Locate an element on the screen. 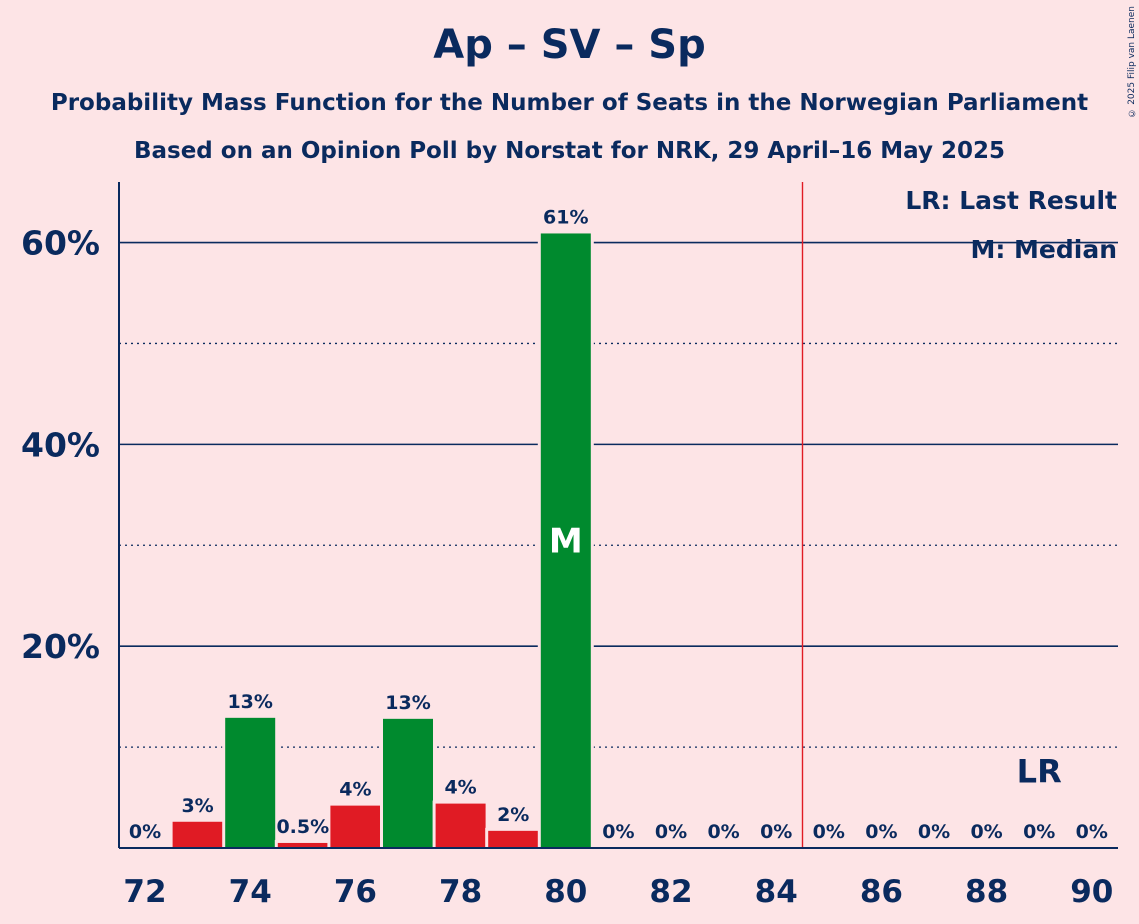 The height and width of the screenshot is (924, 1139). median-marker: M is located at coordinates (566, 542).